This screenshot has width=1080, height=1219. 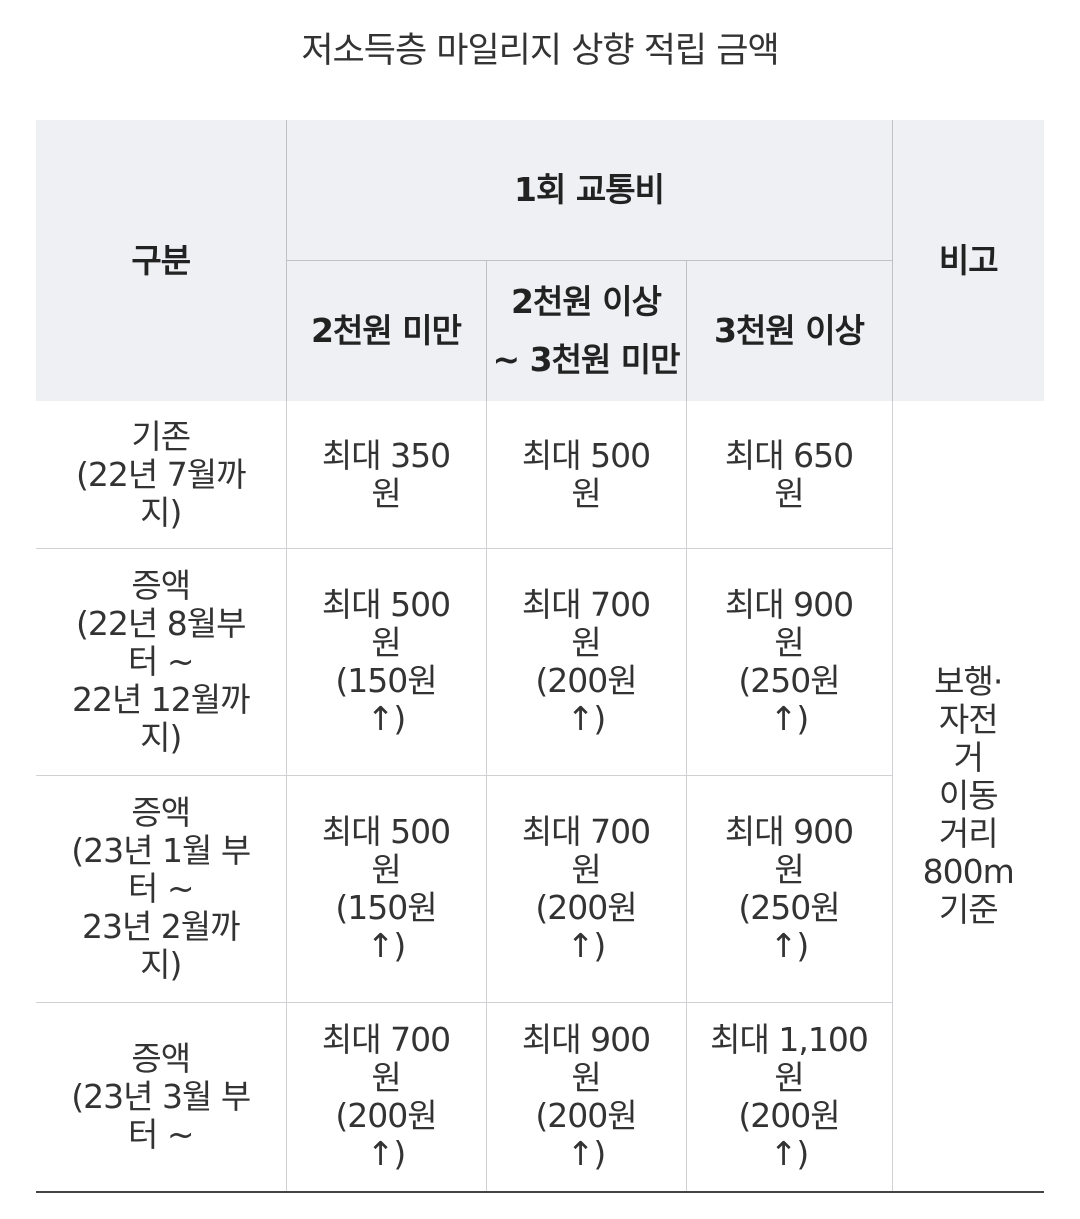 I want to click on category-line: (22년 7월까, so click(x=161, y=474).